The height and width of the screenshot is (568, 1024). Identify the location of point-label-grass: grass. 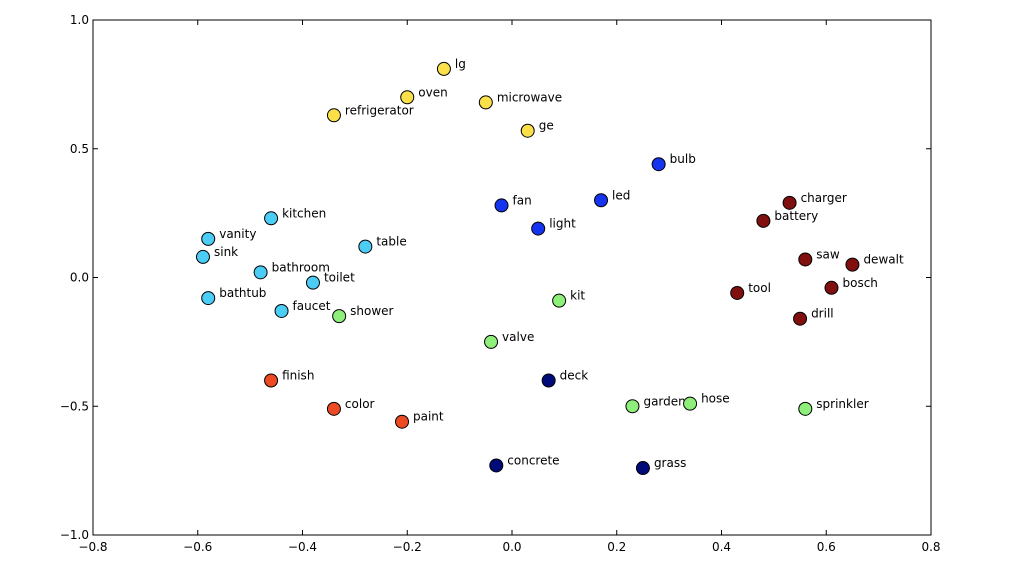
(670, 463).